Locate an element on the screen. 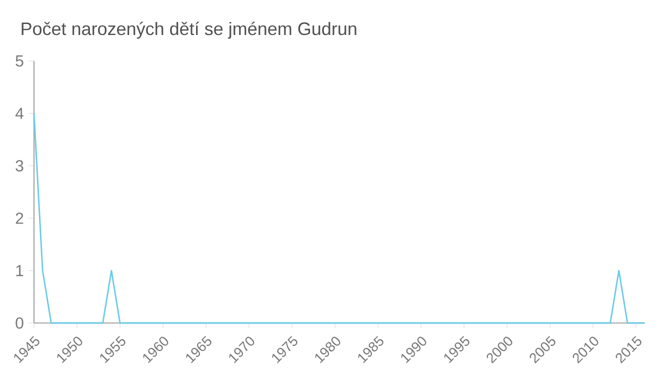 The image size is (660, 375). chart-title: Počet narozených dětí se jménem Gudrun is located at coordinates (189, 30).